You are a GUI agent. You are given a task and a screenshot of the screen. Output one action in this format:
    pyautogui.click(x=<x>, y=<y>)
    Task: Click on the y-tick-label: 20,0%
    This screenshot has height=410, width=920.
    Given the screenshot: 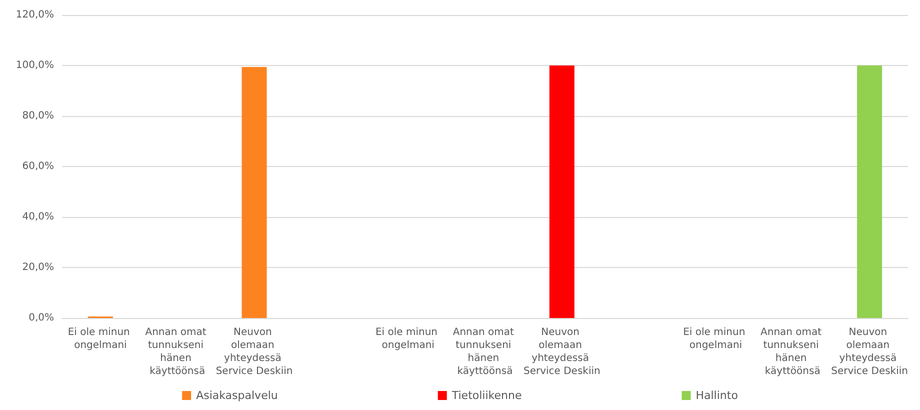 What is the action you would take?
    pyautogui.click(x=38, y=267)
    